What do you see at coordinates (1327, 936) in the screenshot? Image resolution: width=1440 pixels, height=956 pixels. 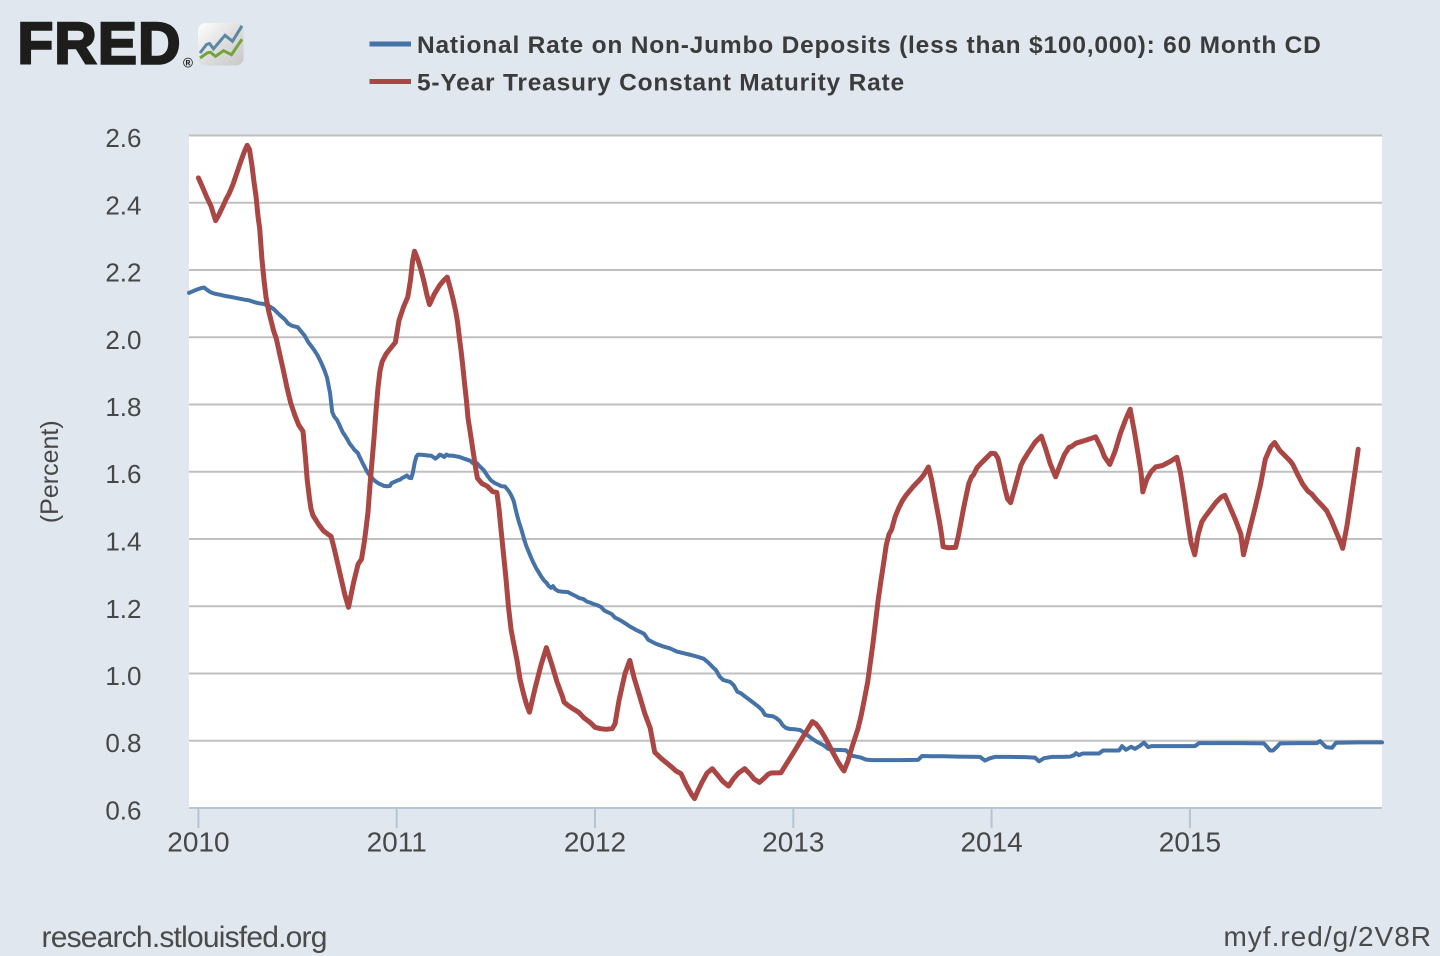 I see `svg-text: myf.red/g/2V8R` at bounding box center [1327, 936].